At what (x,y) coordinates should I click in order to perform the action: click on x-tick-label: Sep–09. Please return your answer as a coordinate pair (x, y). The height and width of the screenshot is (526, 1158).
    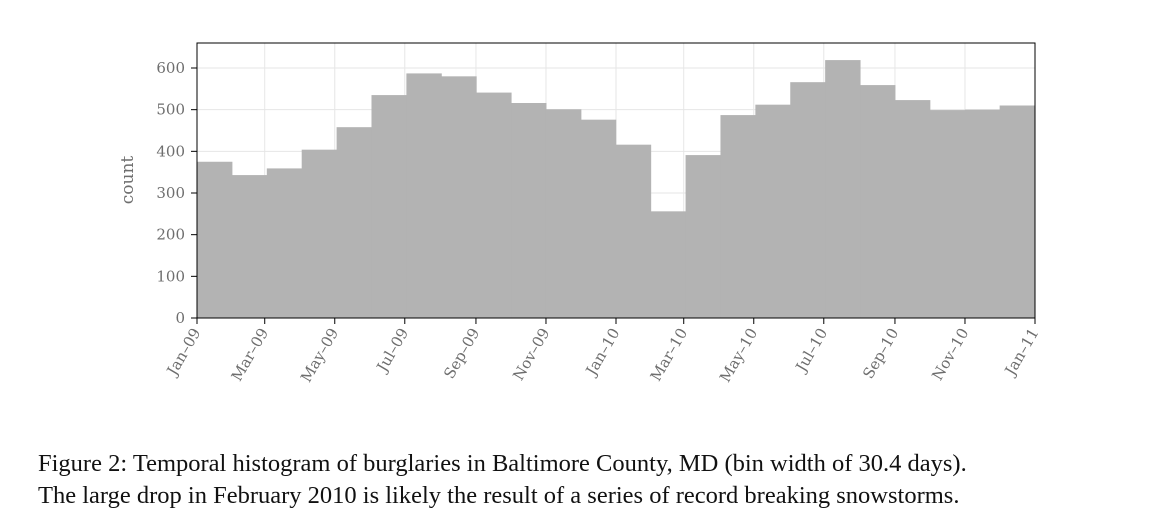
    Looking at the image, I should click on (461, 353).